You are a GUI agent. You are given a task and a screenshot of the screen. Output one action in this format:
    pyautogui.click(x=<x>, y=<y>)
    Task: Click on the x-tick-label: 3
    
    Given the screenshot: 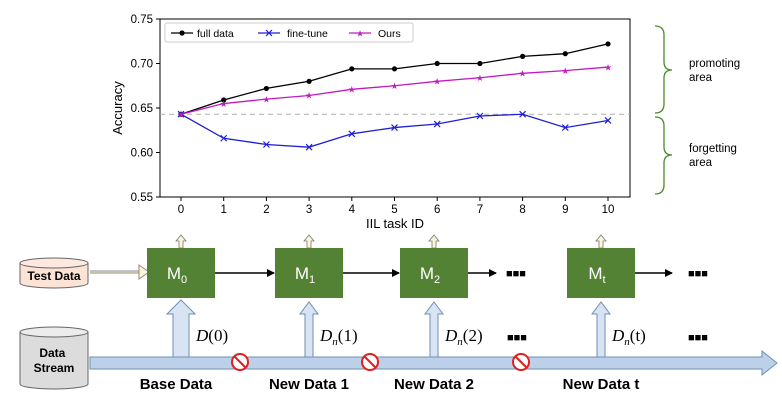 What is the action you would take?
    pyautogui.click(x=309, y=210)
    